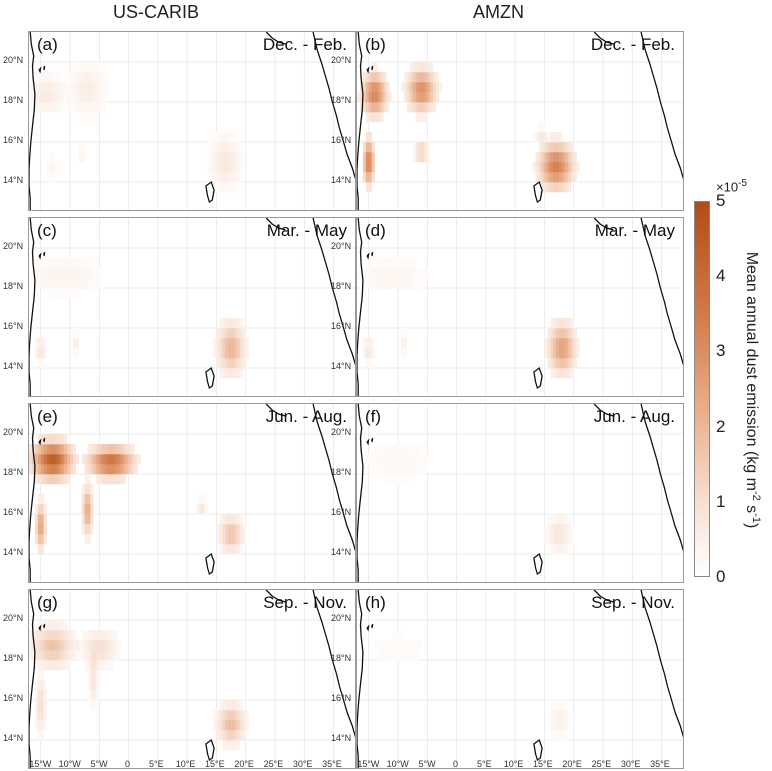 The image size is (772, 771). What do you see at coordinates (13, 286) in the screenshot?
I see `lat-tick-label: 18°N` at bounding box center [13, 286].